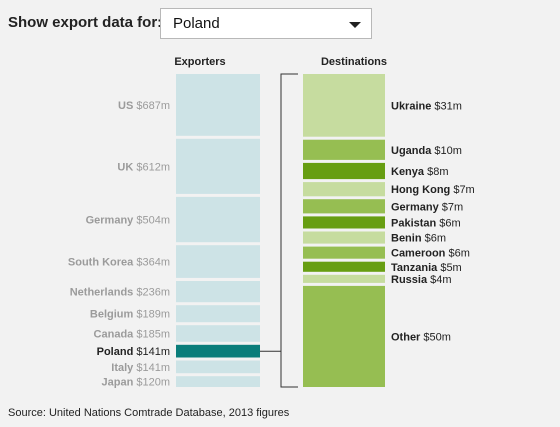  I want to click on exporter-label-netherlands: Netherlands $236m, so click(120, 293).